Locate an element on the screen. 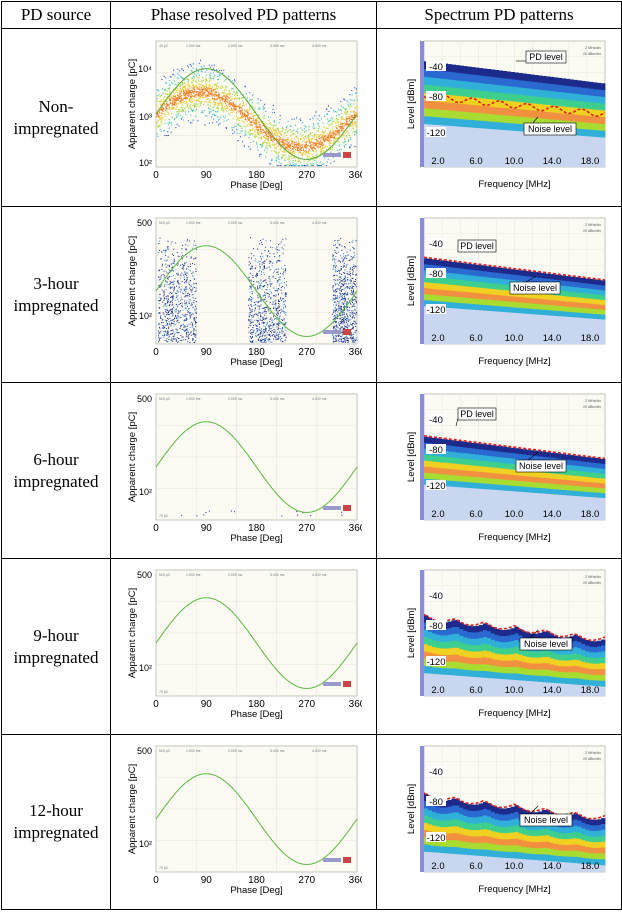  pd-source-line1: 3-hour is located at coordinates (56, 283).